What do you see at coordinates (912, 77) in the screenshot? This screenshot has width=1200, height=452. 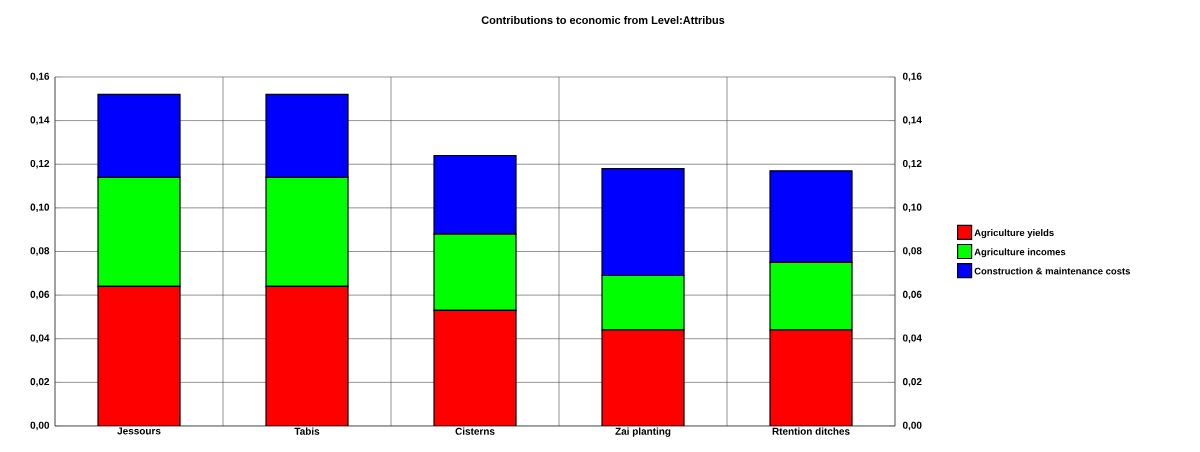 I see `y2-tick-label: 0,16` at bounding box center [912, 77].